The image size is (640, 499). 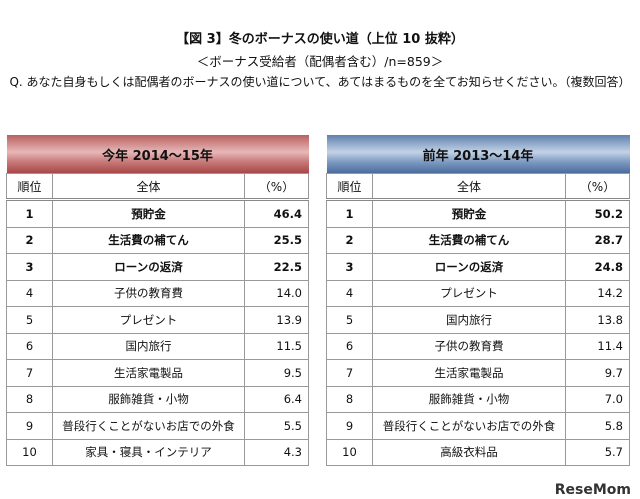 I want to click on table-row: 1 預貯金 50.2, so click(x=478, y=213).